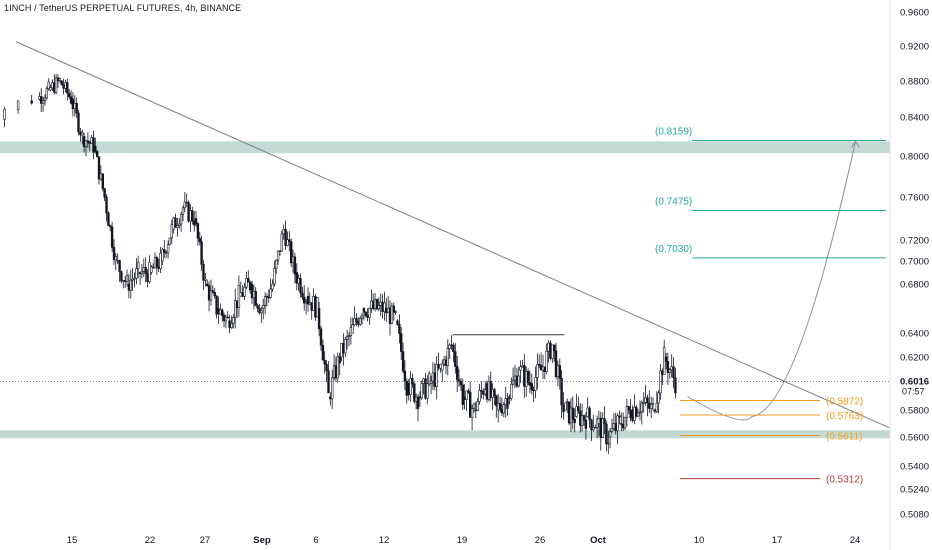 This screenshot has width=932, height=550. I want to click on level-label: (0.5872), so click(844, 401).